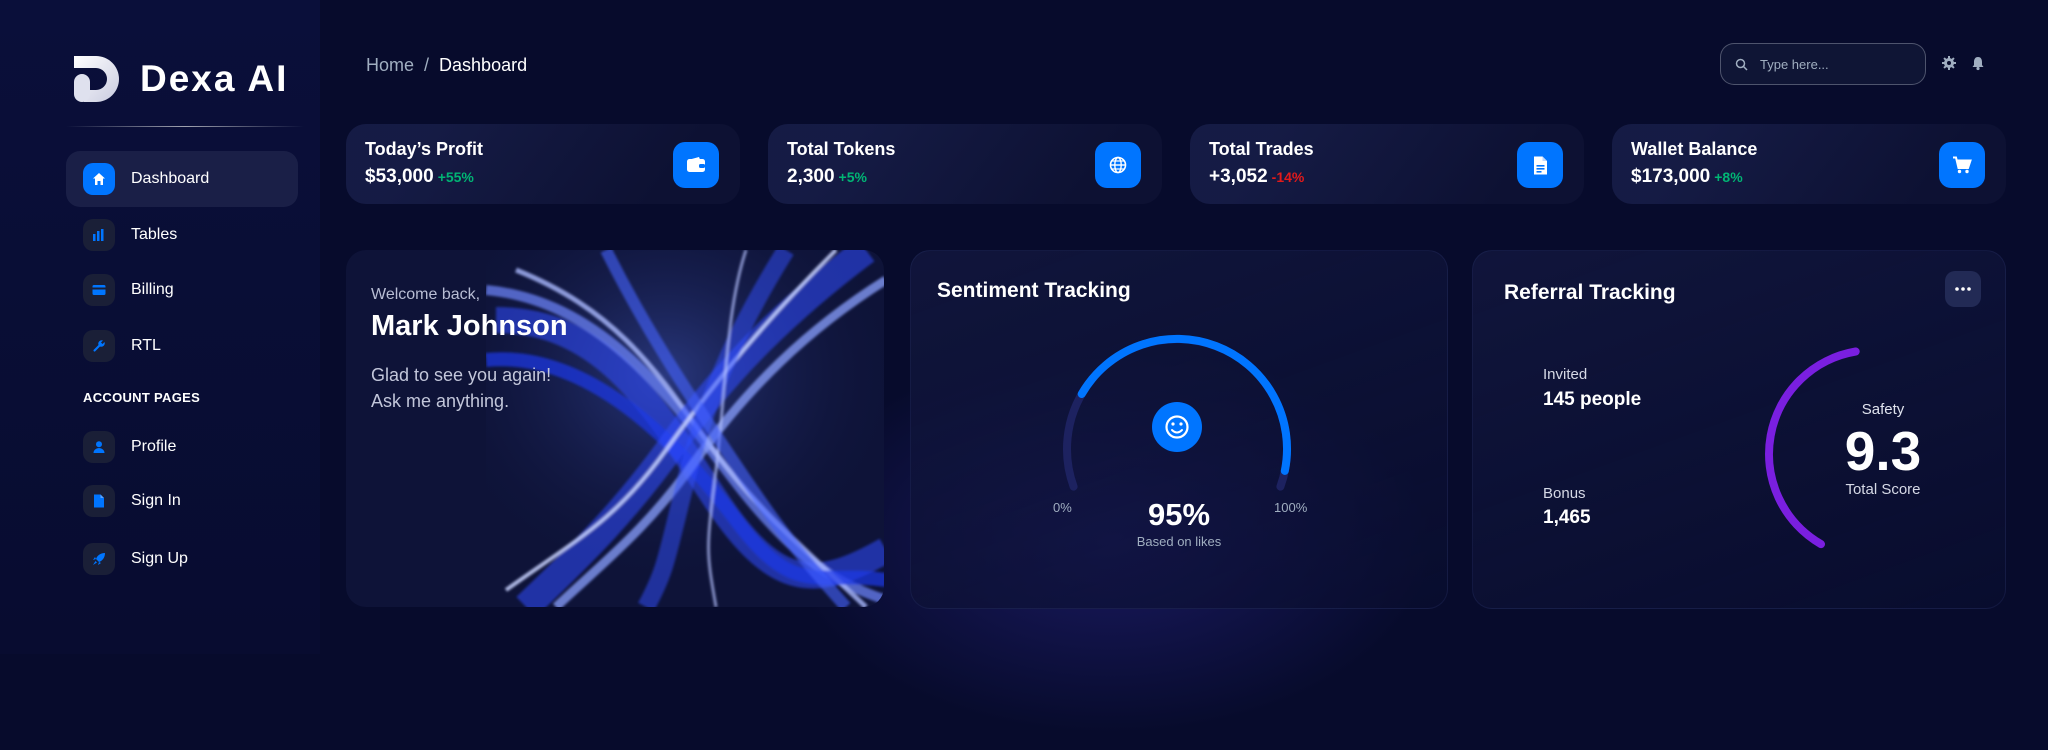  What do you see at coordinates (1883, 409) in the screenshot?
I see `safety-label: Safety` at bounding box center [1883, 409].